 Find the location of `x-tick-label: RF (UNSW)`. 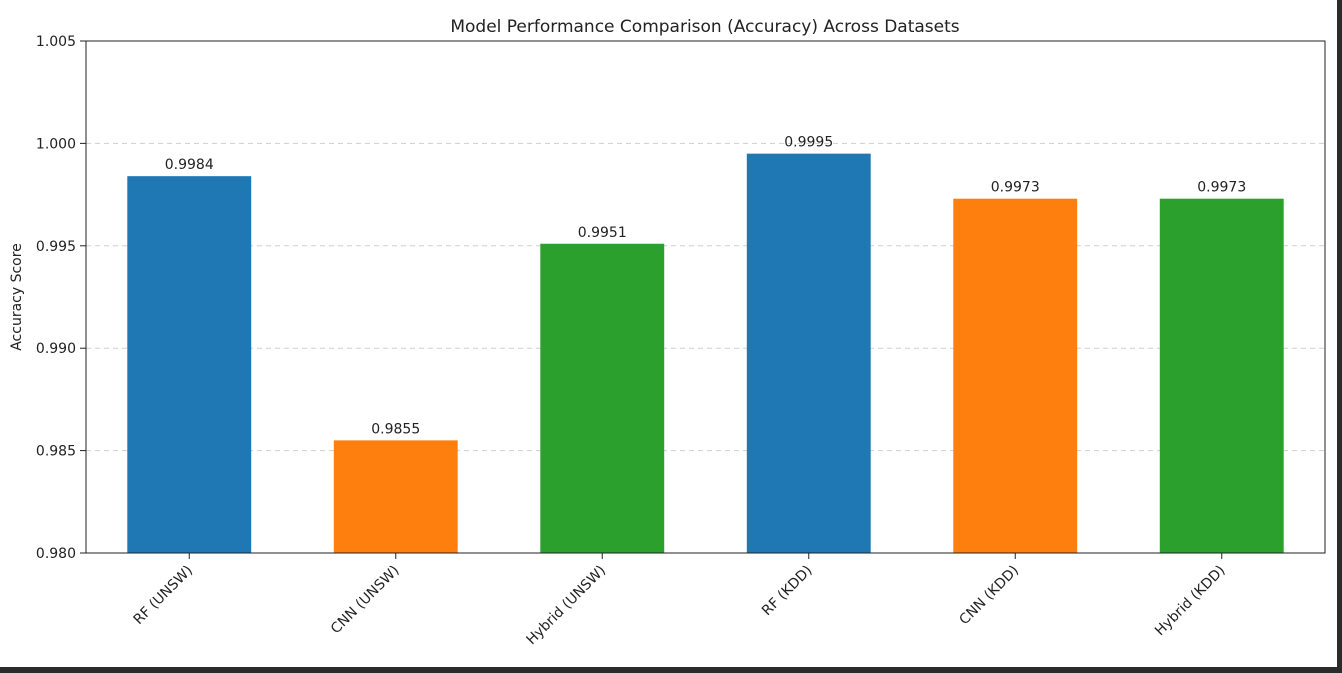

x-tick-label: RF (UNSW) is located at coordinates (163, 595).